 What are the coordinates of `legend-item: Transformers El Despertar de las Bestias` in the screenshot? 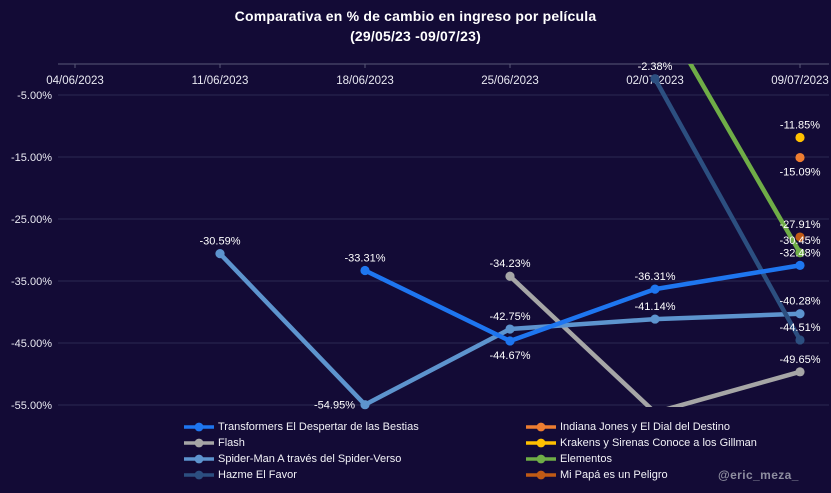 It's located at (354, 427).